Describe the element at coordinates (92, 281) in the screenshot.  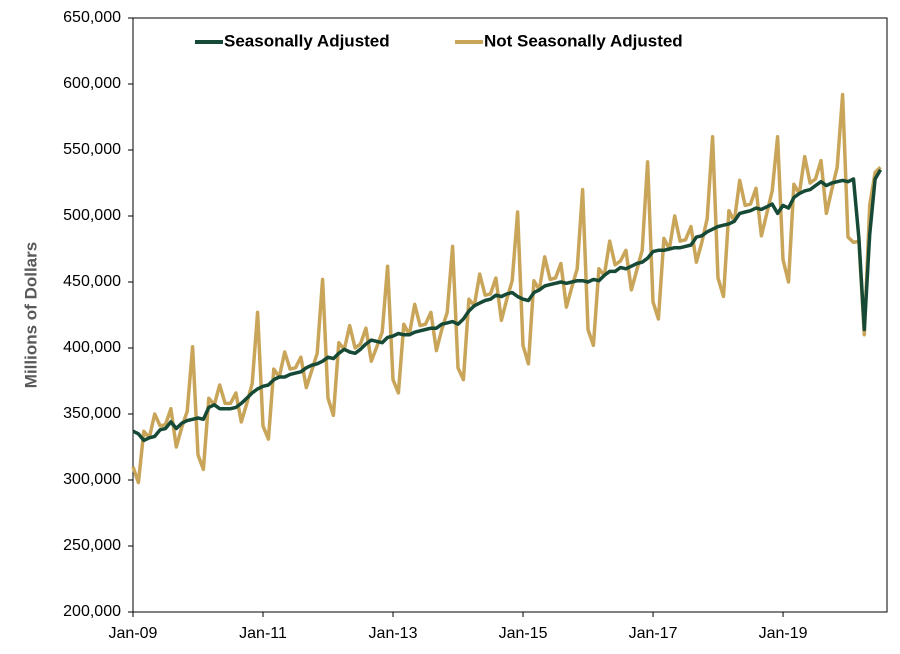
I see `y-tick-label: 450,000` at that location.